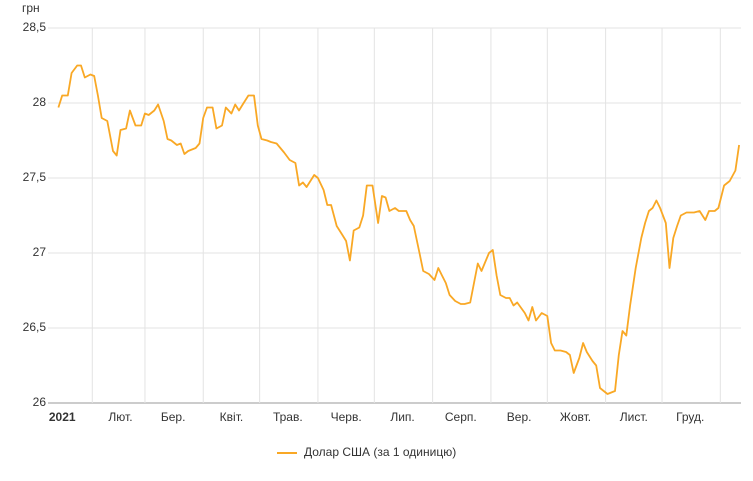  Describe the element at coordinates (380, 452) in the screenshot. I see `legend-label: Долар США (за 1 одиницю)` at that location.